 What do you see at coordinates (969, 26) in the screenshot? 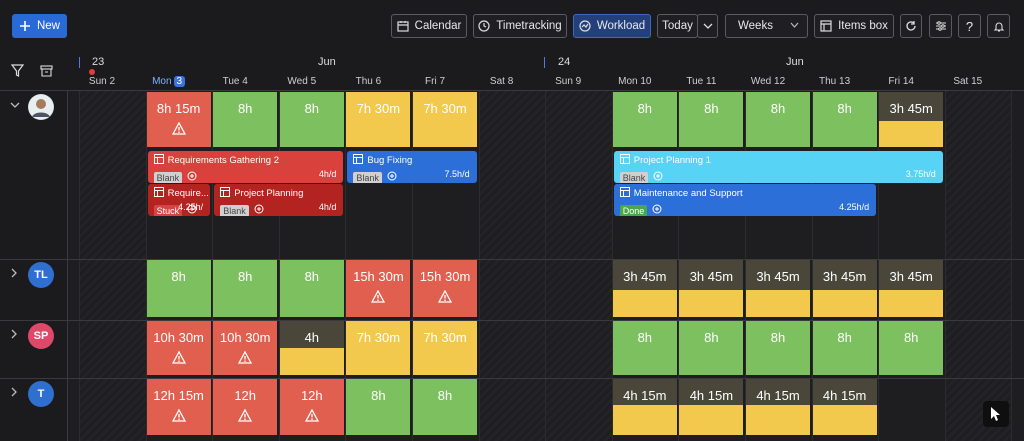
I see `help-button: ?` at bounding box center [969, 26].